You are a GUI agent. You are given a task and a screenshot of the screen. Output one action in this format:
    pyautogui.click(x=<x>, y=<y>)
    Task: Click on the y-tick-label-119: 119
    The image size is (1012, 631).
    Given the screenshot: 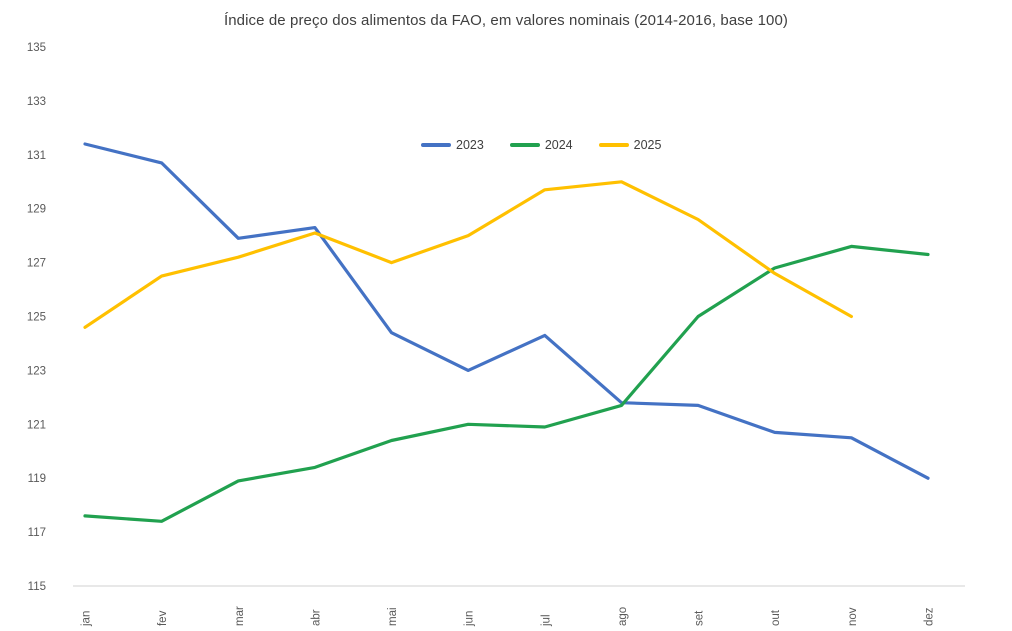 What is the action you would take?
    pyautogui.click(x=37, y=479)
    